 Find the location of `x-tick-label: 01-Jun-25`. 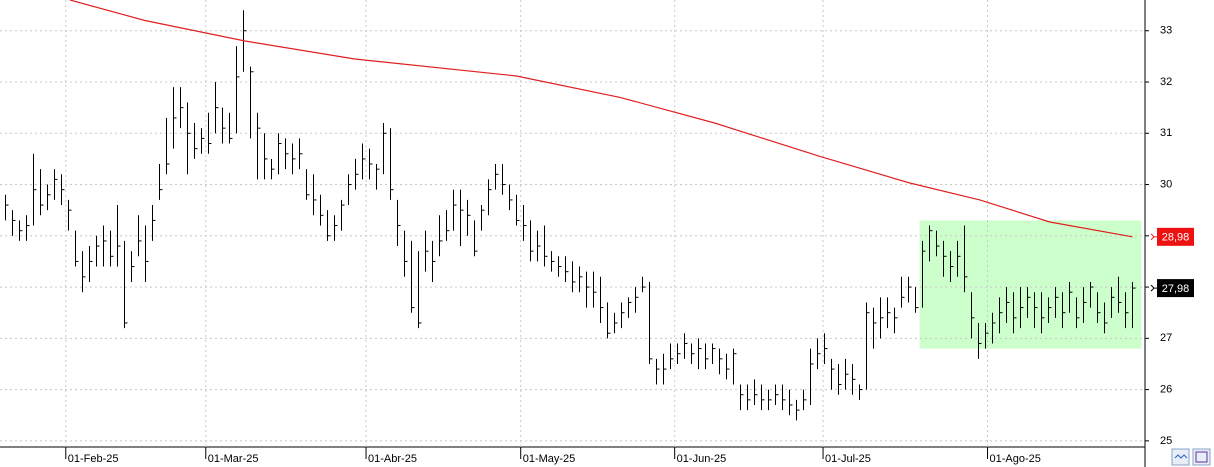

x-tick-label: 01-Jun-25 is located at coordinates (702, 459).